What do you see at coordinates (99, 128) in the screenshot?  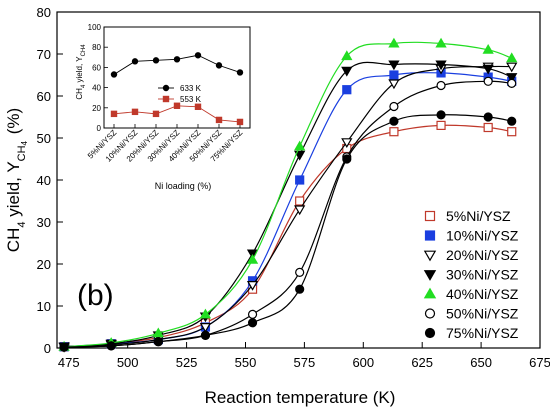 I see `inset-y-tick-label: 0` at bounding box center [99, 128].